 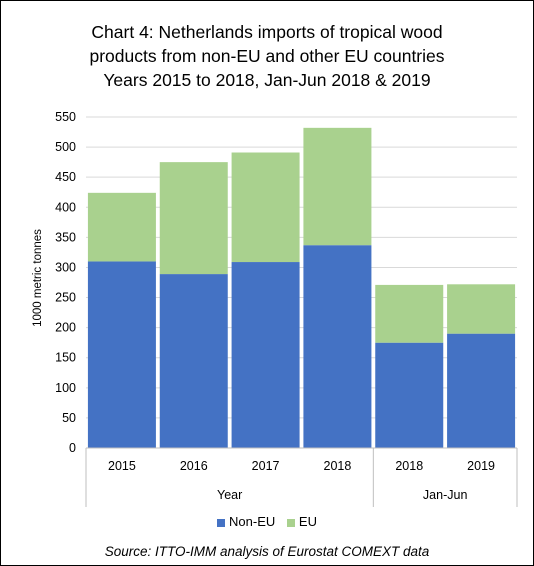 What do you see at coordinates (65, 237) in the screenshot?
I see `y-tick-label: 350` at bounding box center [65, 237].